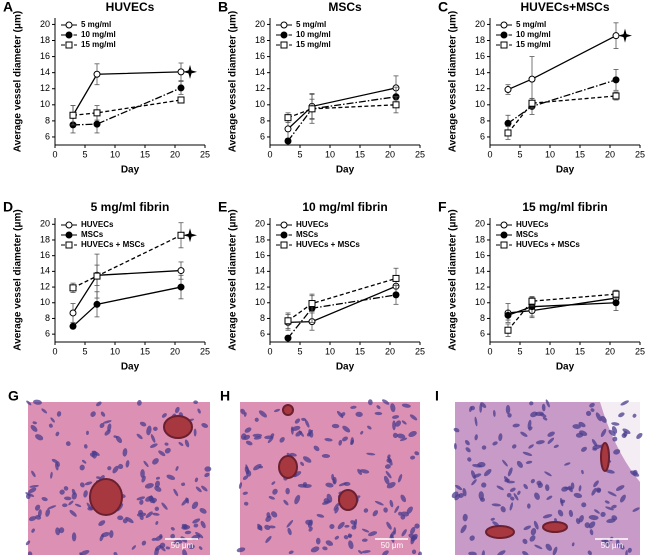 This screenshot has width=650, height=555. What do you see at coordinates (504, 235) in the screenshot?
I see `legend-marker` at bounding box center [504, 235].